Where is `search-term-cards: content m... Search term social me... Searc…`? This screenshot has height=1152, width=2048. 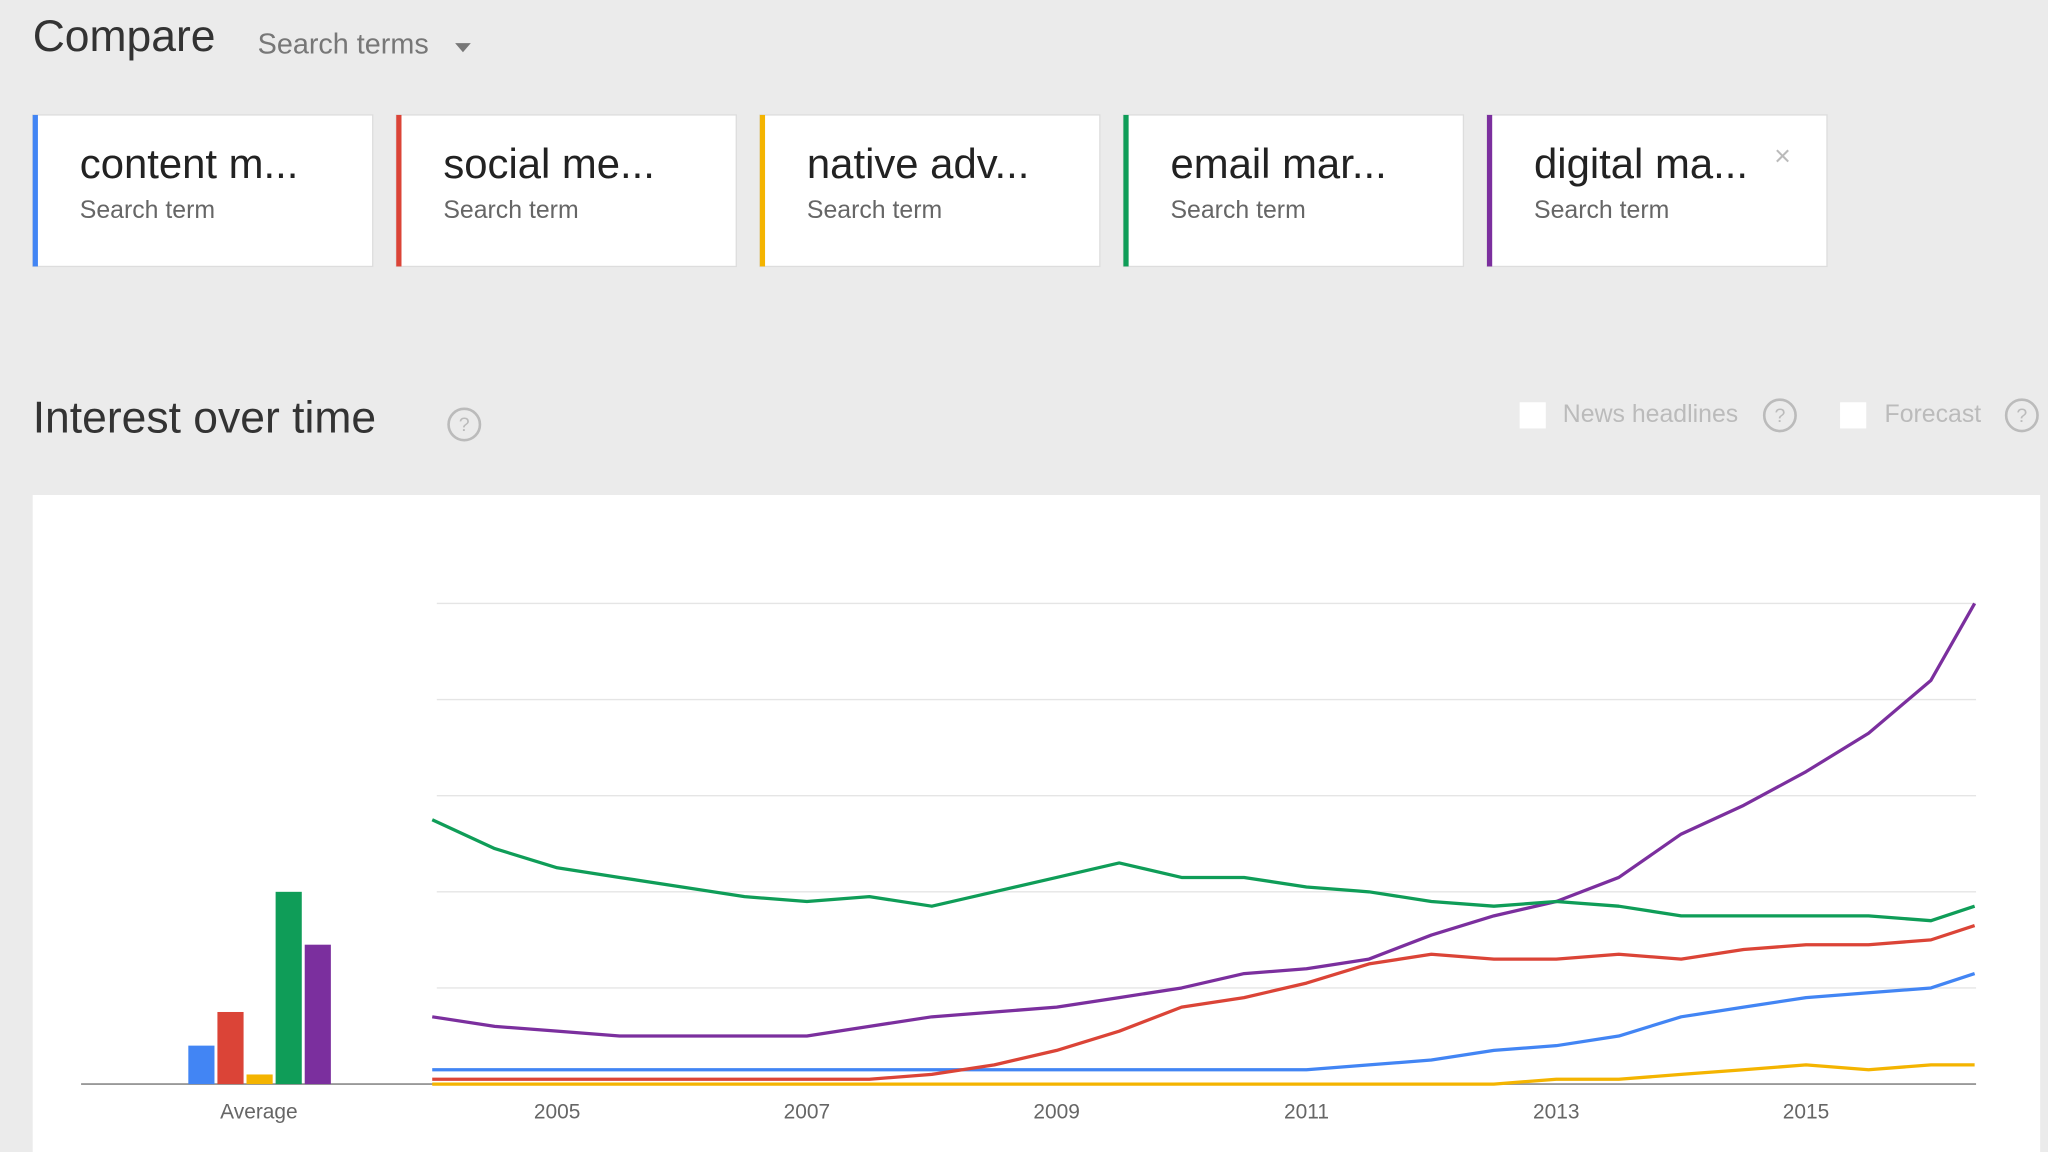 search-term-cards: content m... Search term social me... Searc… is located at coordinates (930, 191).